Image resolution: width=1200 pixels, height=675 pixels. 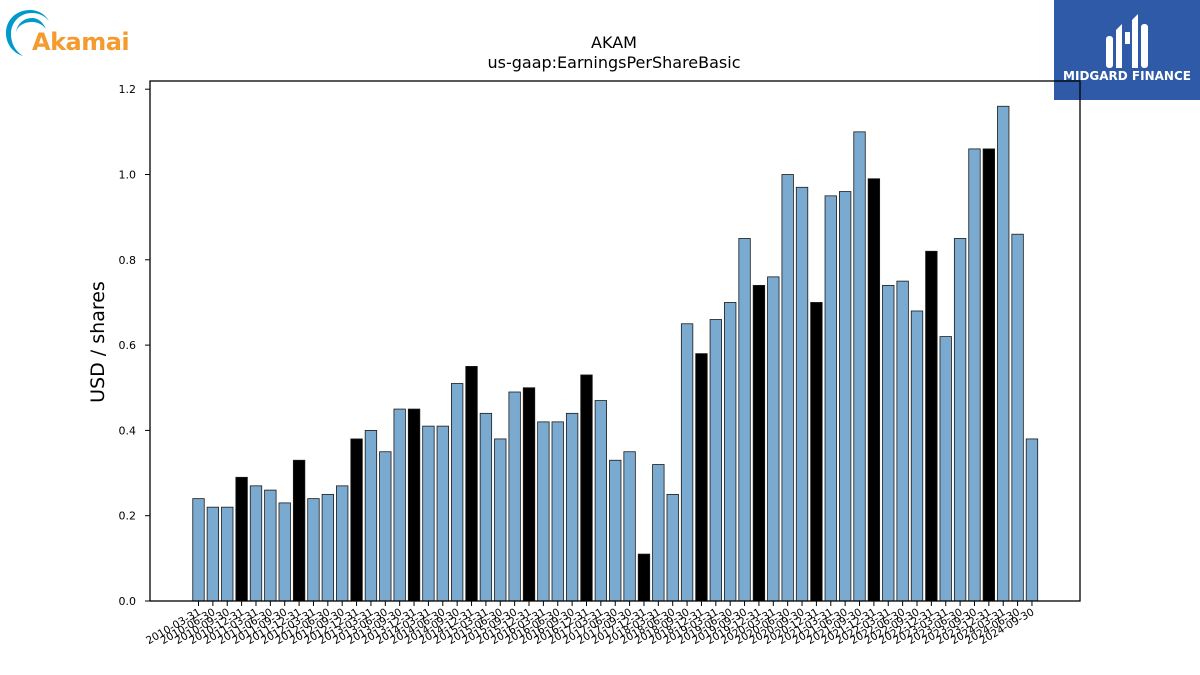 What do you see at coordinates (98, 342) in the screenshot?
I see `y-axis-label: USD / shares` at bounding box center [98, 342].